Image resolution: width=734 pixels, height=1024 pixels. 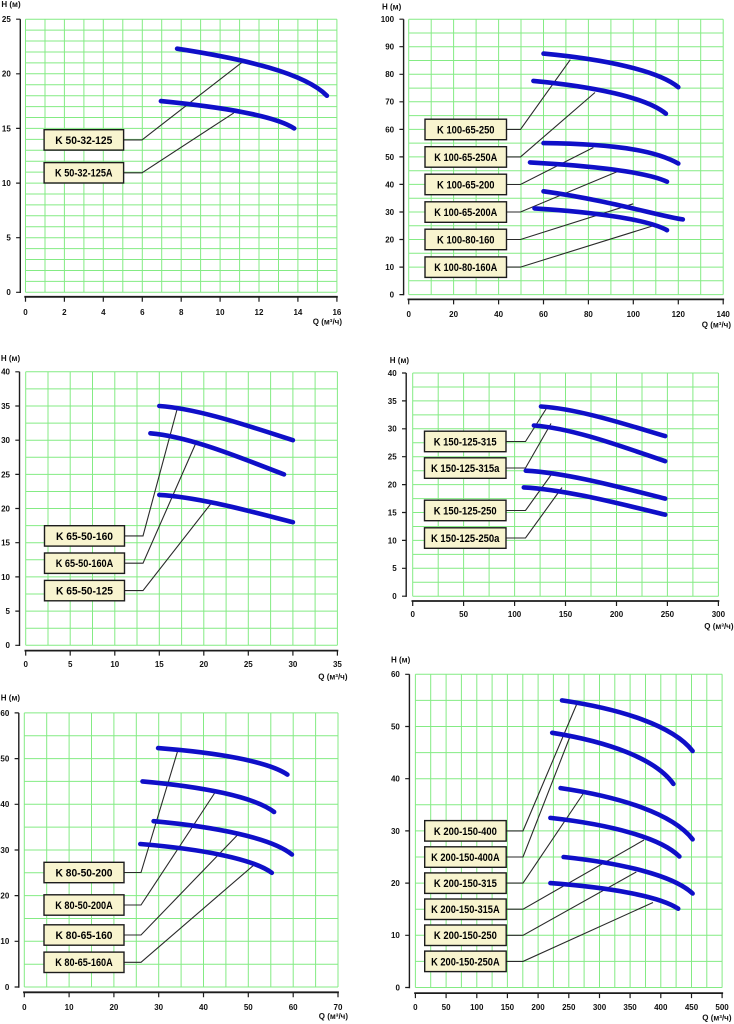 What do you see at coordinates (569, 1007) in the screenshot?
I see `svg-text: 250` at bounding box center [569, 1007].